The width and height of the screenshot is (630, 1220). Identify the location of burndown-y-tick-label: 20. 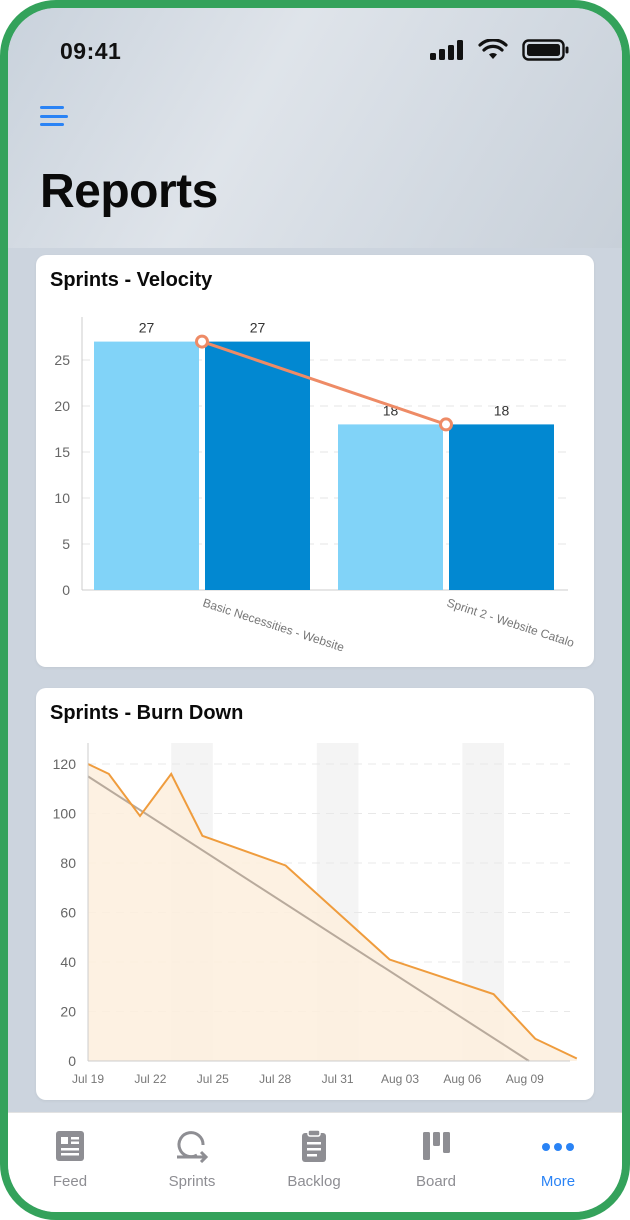
(68, 1012).